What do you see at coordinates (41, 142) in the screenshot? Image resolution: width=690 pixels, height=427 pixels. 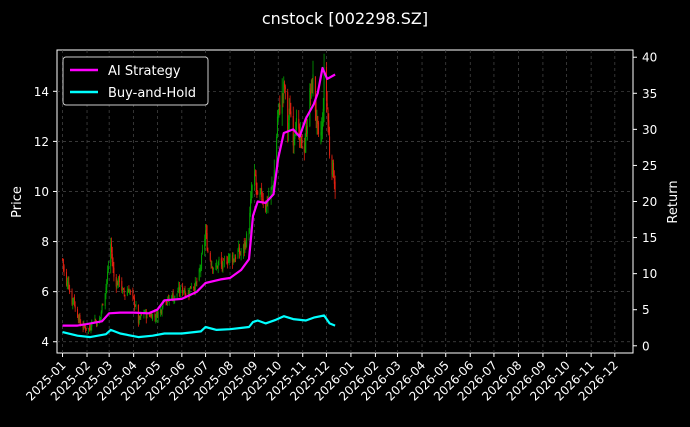 I see `left-tick-label: 12` at bounding box center [41, 142].